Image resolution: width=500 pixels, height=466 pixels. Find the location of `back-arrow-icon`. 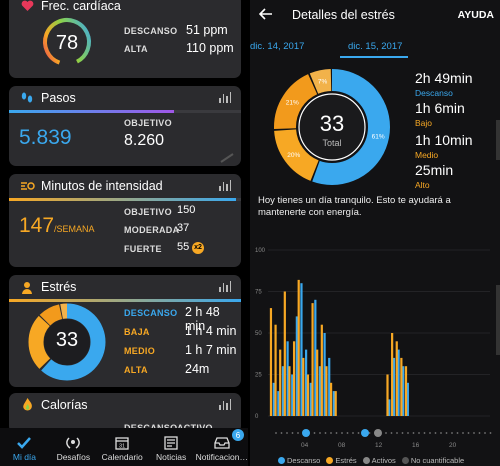

back-arrow-icon is located at coordinates (266, 14).